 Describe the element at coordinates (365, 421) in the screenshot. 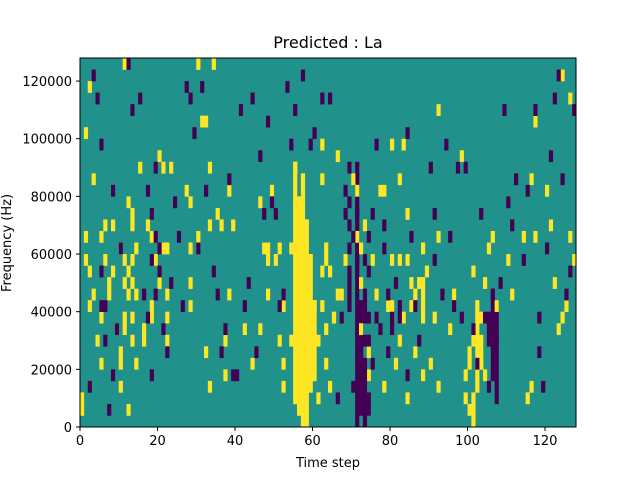

I see `heatmap-band-low` at that location.